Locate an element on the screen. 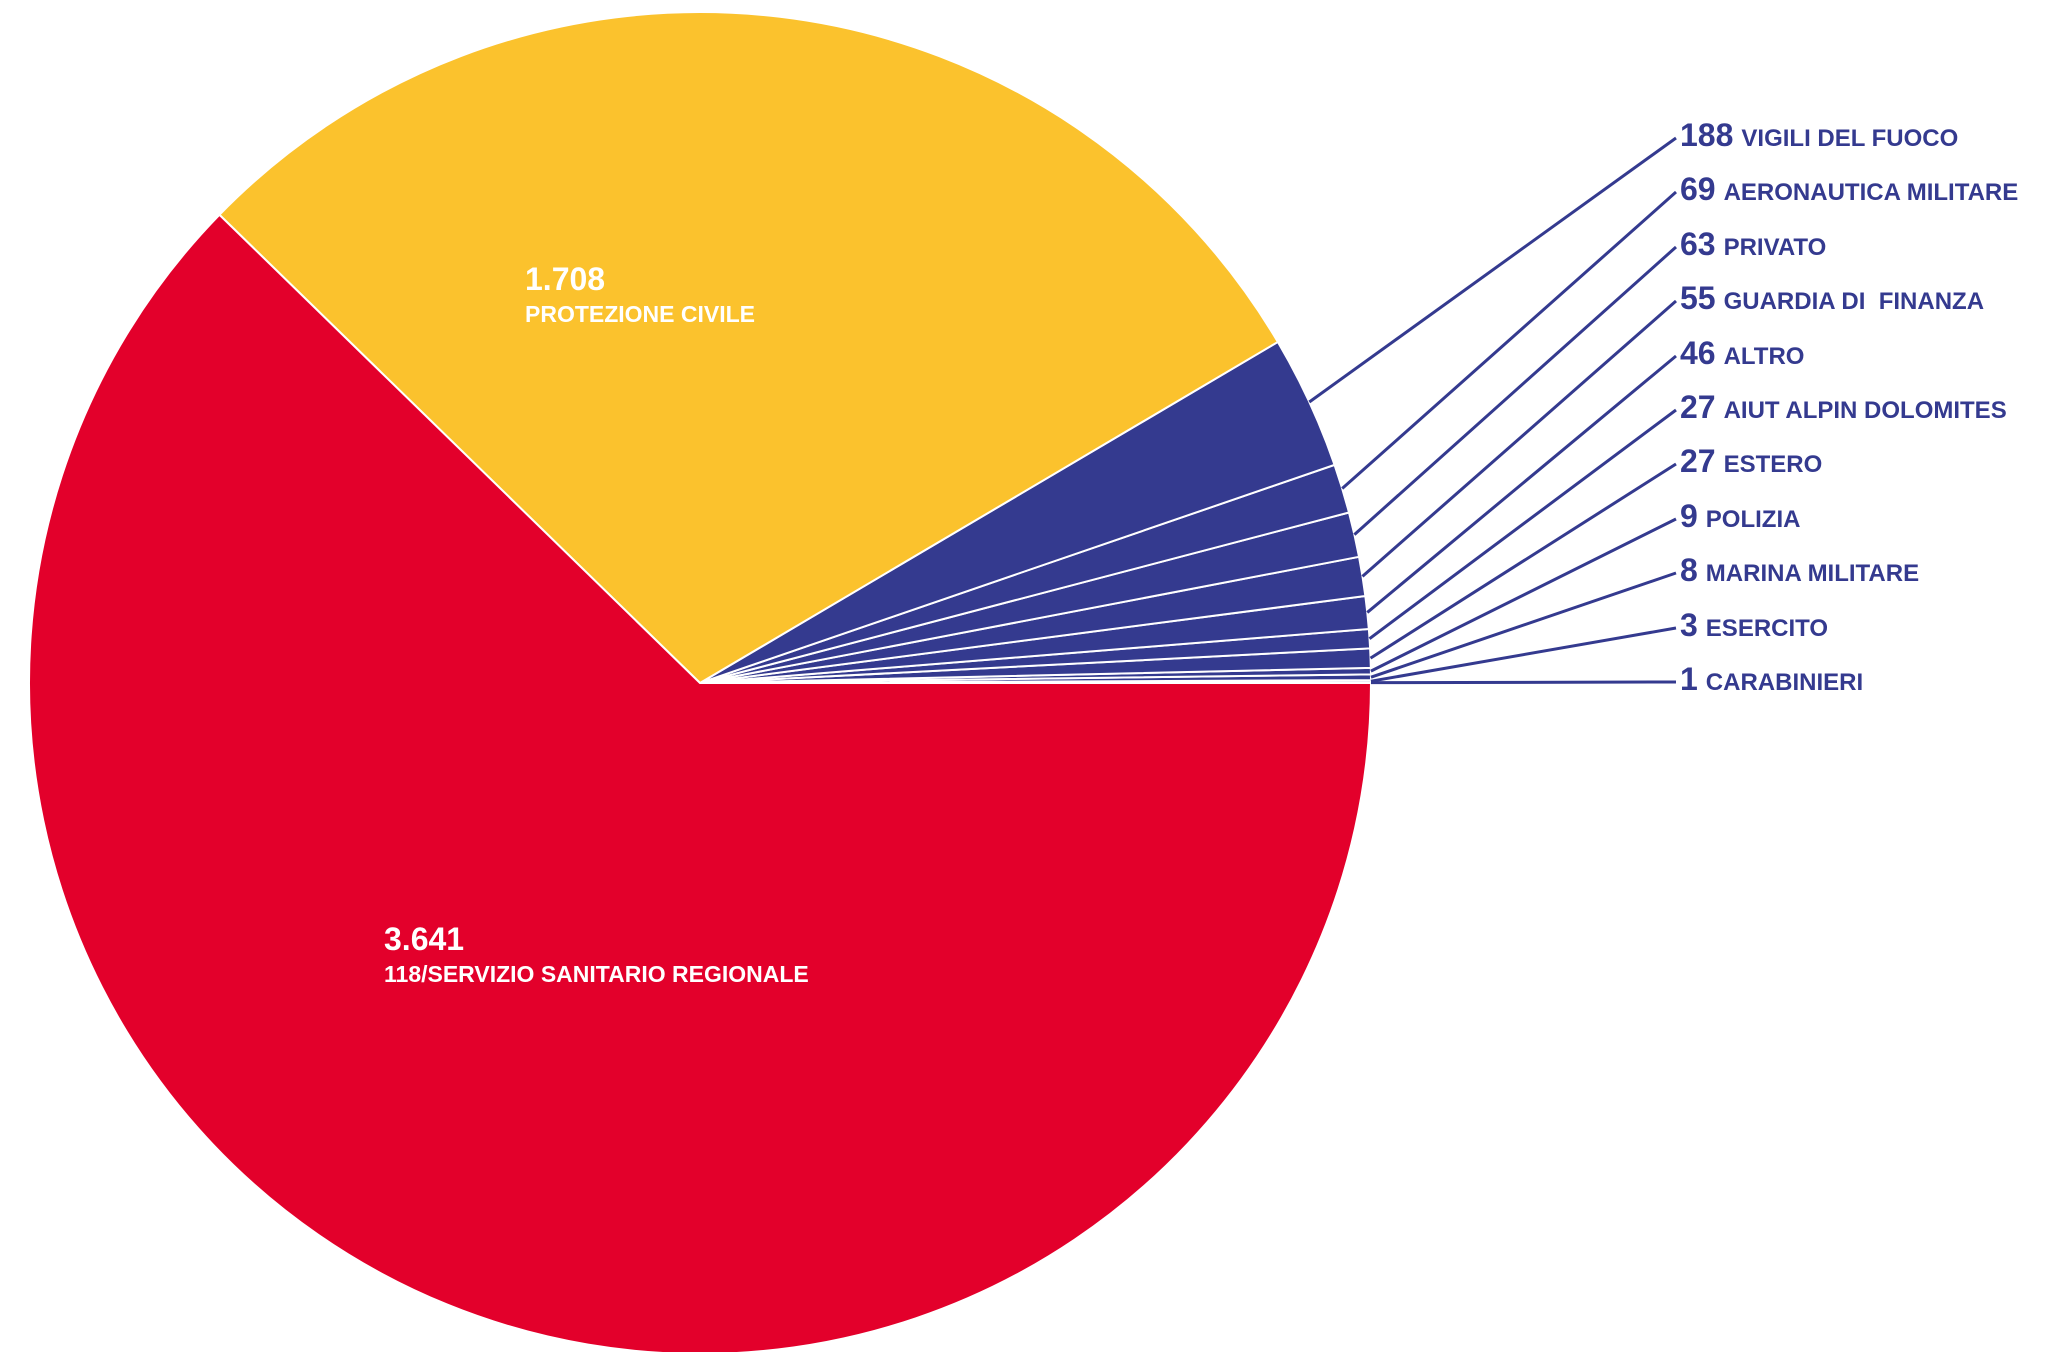  slice-label-finanza: 55 GUARDIA DI FINANZA is located at coordinates (1832, 298).